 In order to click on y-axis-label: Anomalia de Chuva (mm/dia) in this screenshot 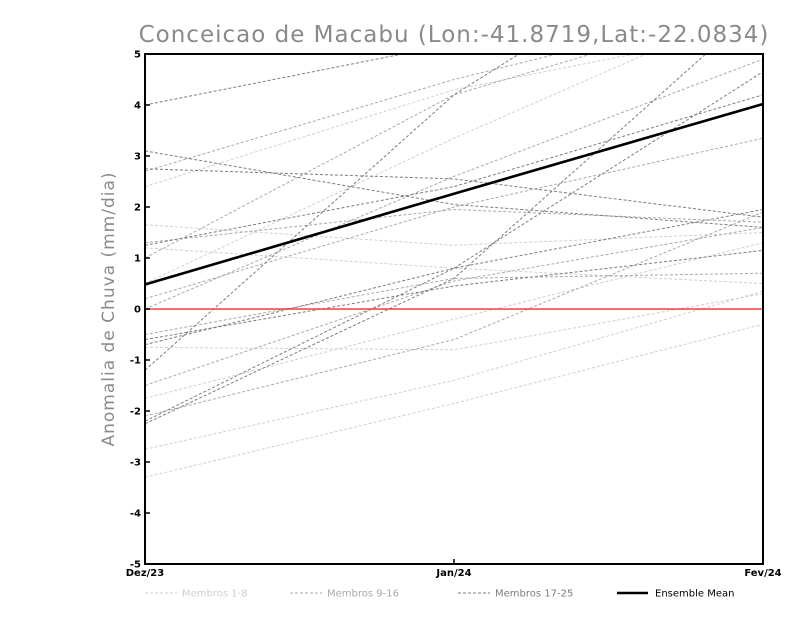, I will do `click(109, 308)`.